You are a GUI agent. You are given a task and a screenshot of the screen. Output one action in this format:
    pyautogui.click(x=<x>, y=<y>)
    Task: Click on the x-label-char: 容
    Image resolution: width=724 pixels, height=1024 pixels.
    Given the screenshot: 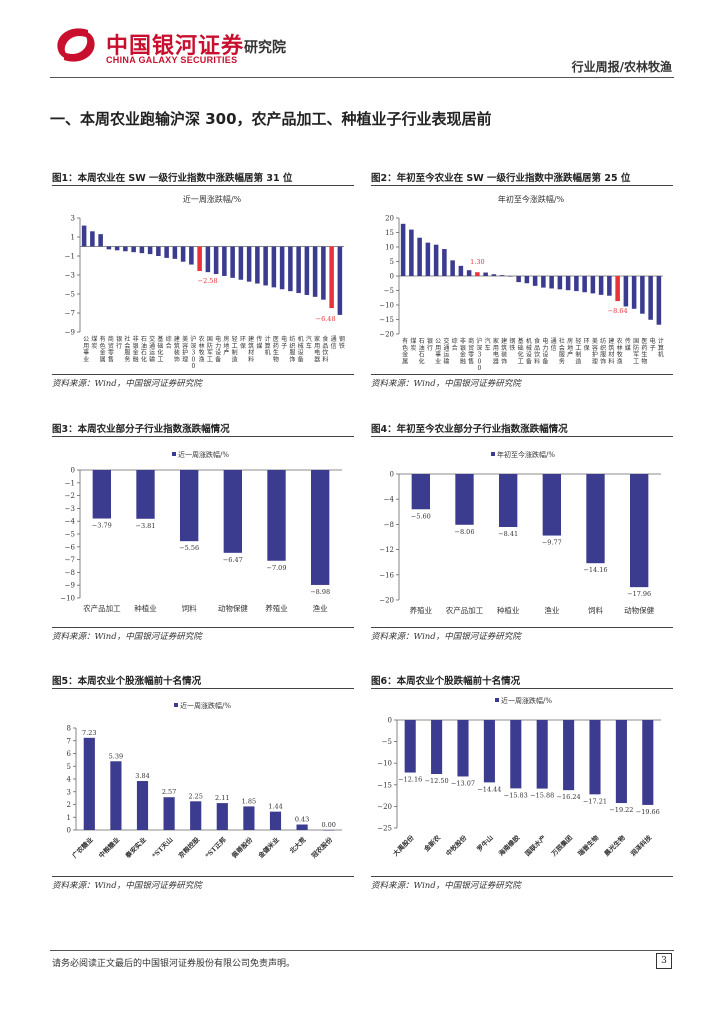 What is the action you would take?
    pyautogui.click(x=185, y=346)
    